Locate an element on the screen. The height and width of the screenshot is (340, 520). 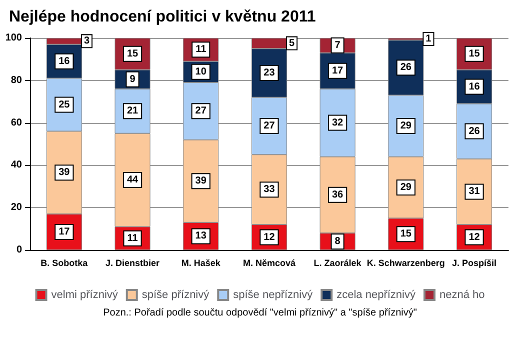
x-tick-label: J. Dienstbier is located at coordinates (133, 263).